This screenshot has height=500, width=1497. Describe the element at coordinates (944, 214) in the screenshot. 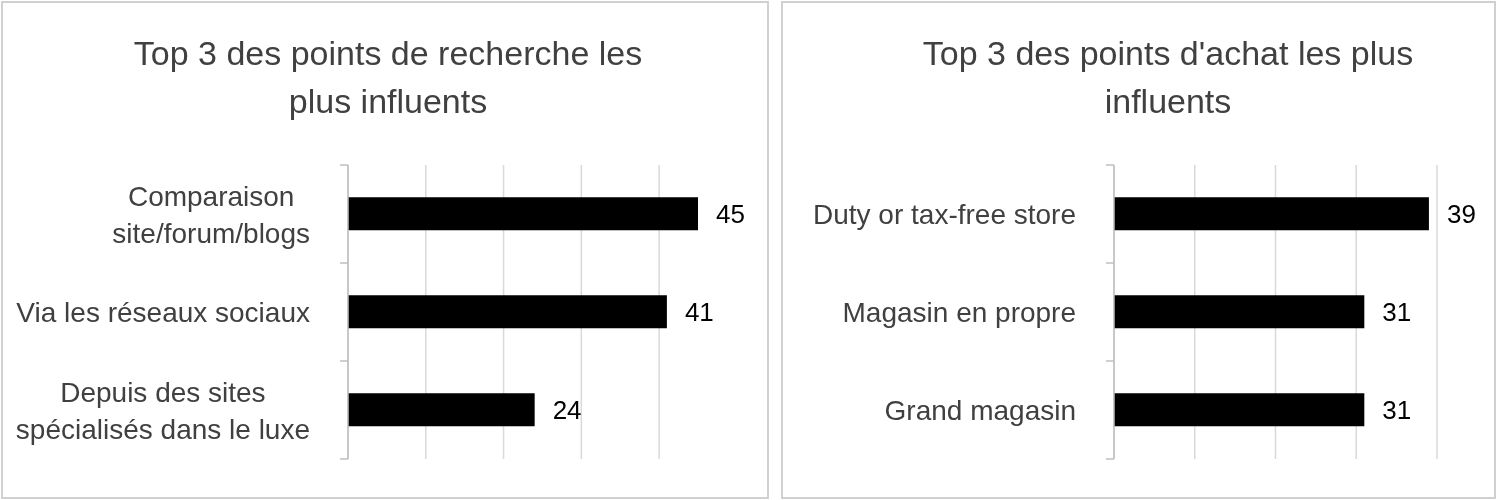

I see `y-tick-label: Duty or tax-free store` at that location.